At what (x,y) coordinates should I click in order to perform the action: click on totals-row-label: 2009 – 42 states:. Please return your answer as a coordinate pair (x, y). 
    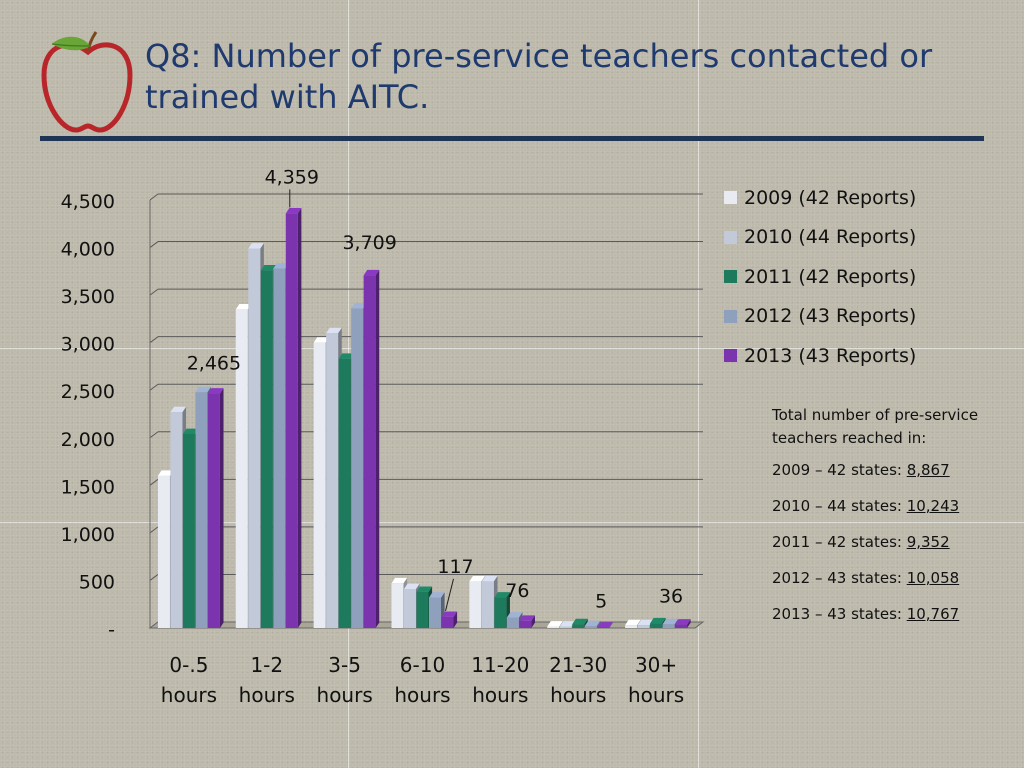
    Looking at the image, I should click on (839, 470).